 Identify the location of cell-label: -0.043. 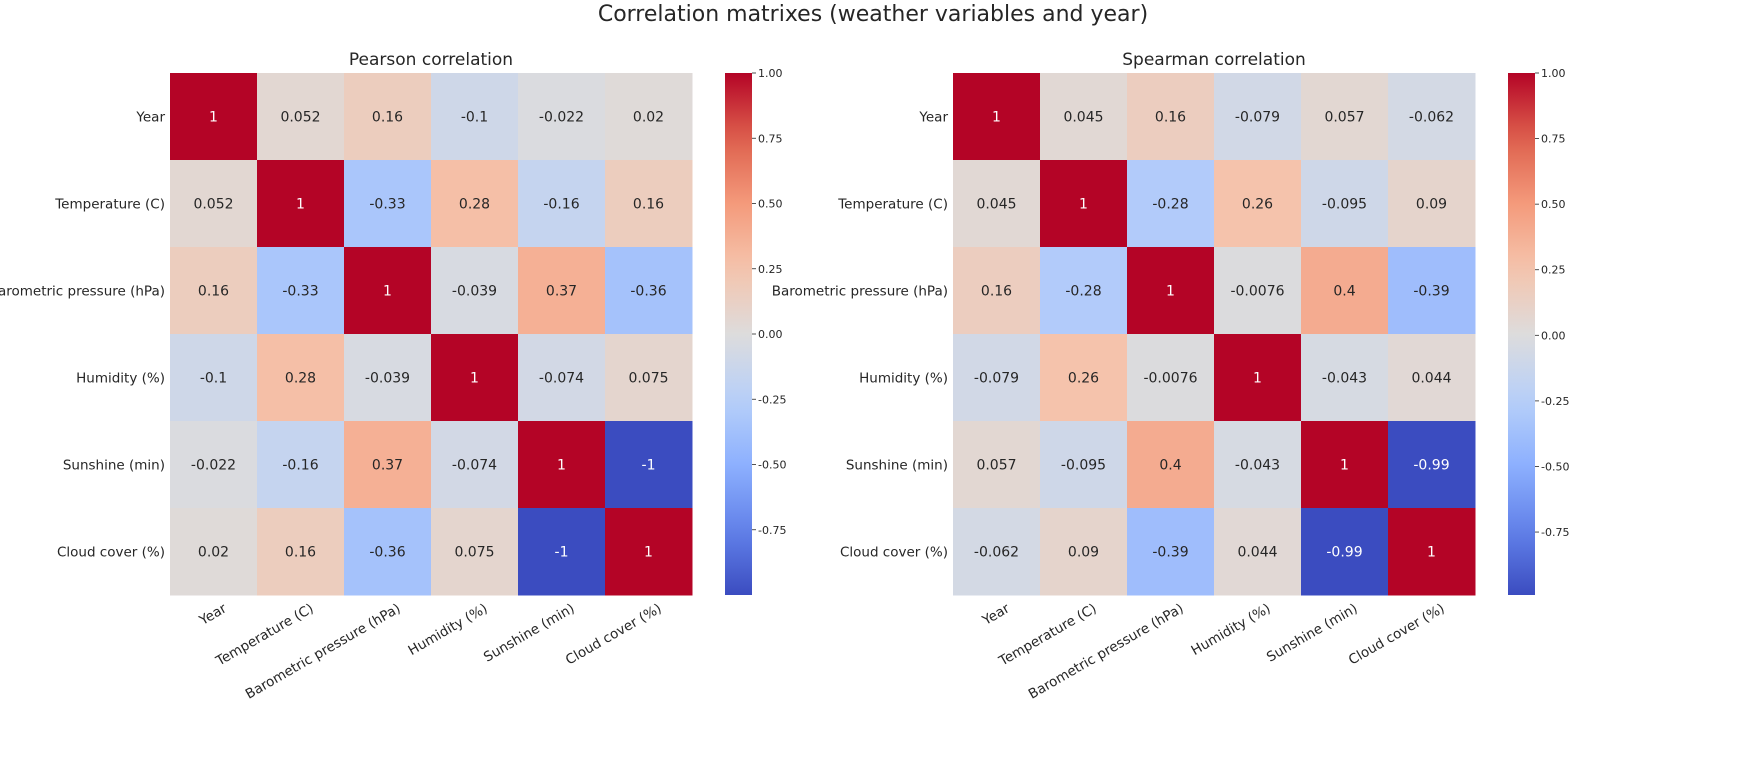
(1257, 466).